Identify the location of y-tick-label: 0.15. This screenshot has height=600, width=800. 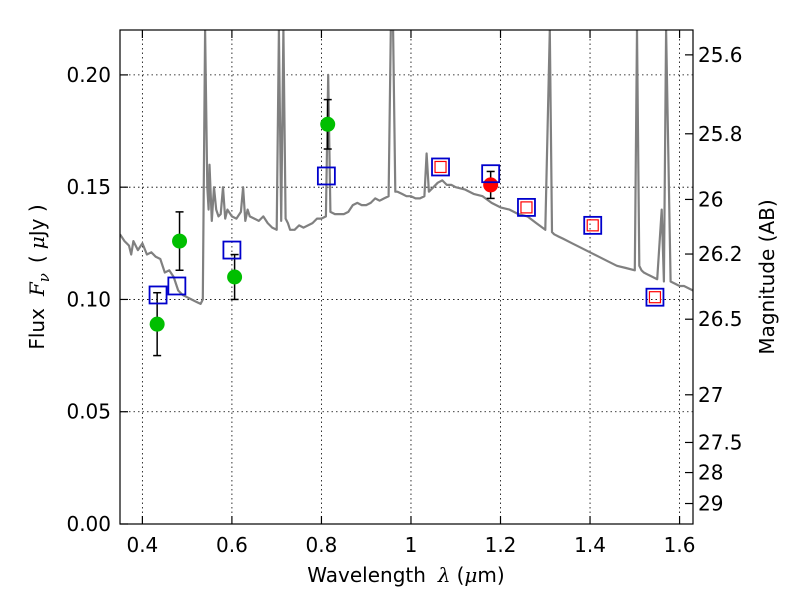
(88, 187).